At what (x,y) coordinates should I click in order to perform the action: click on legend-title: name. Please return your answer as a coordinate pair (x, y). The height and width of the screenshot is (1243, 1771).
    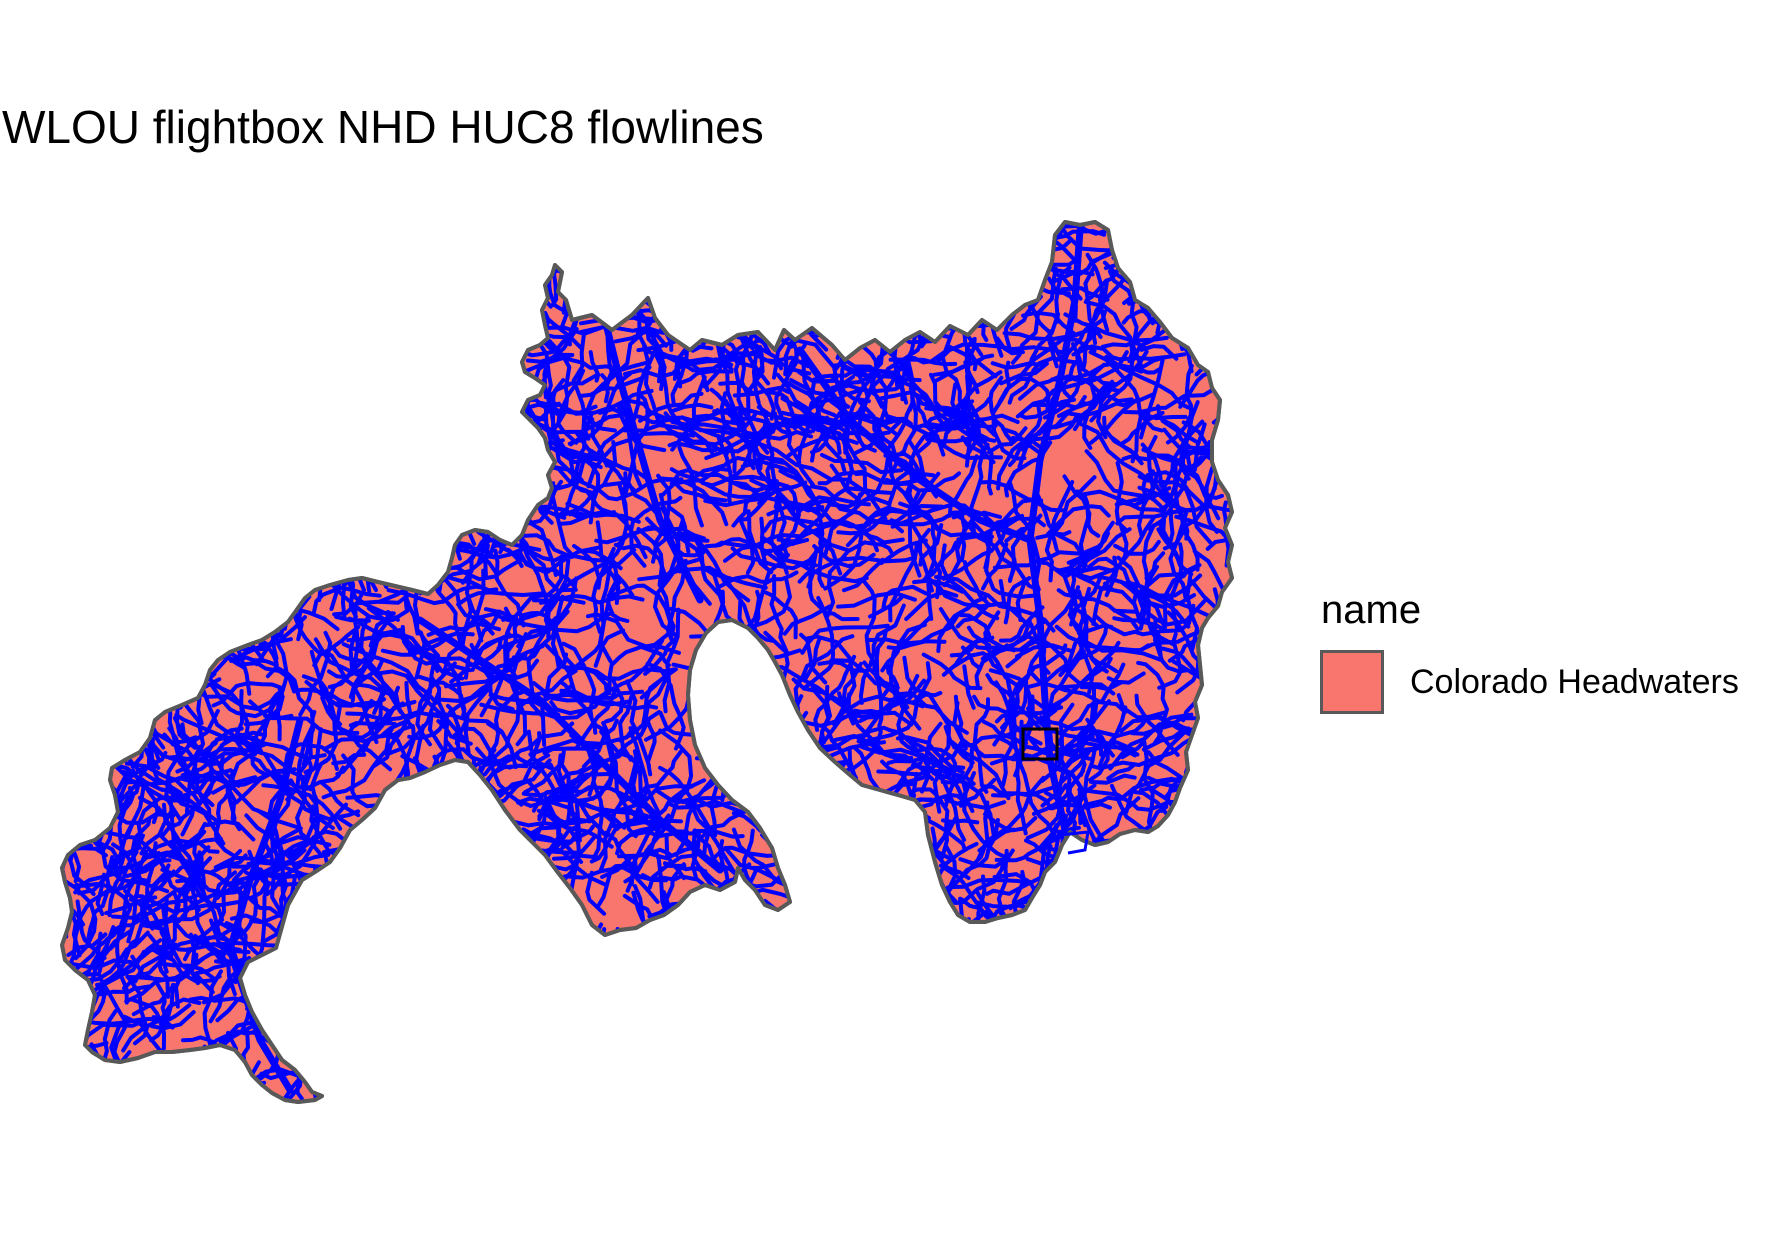
    Looking at the image, I should click on (1371, 610).